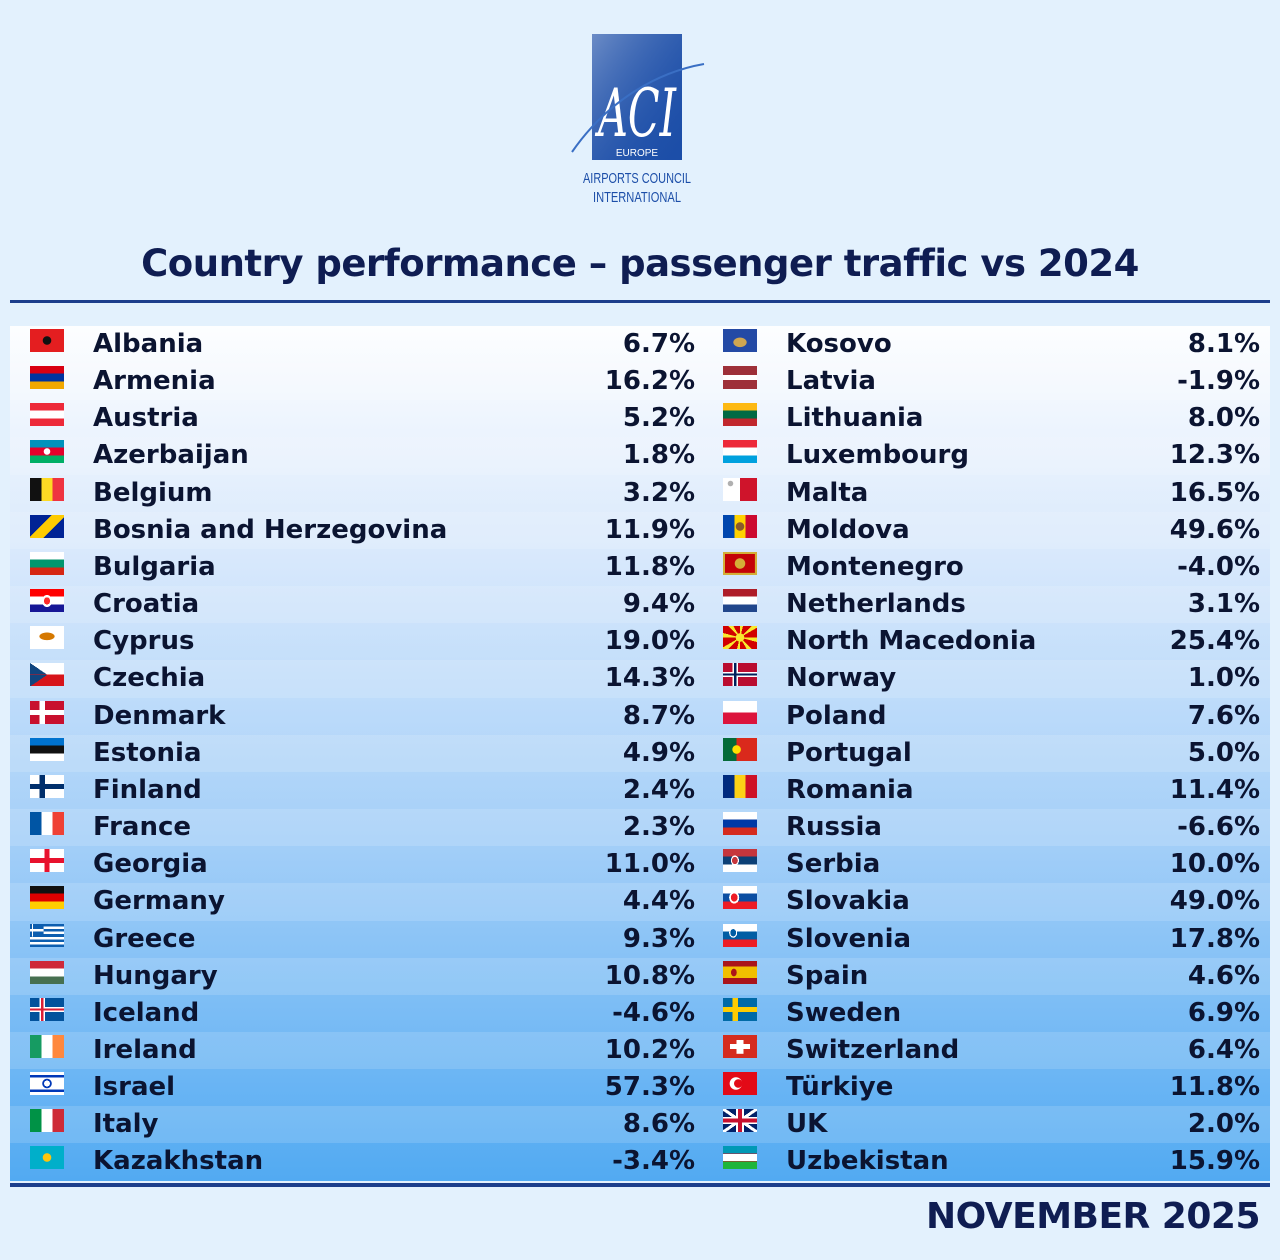  What do you see at coordinates (154, 566) in the screenshot?
I see `country-name: Bulgaria` at bounding box center [154, 566].